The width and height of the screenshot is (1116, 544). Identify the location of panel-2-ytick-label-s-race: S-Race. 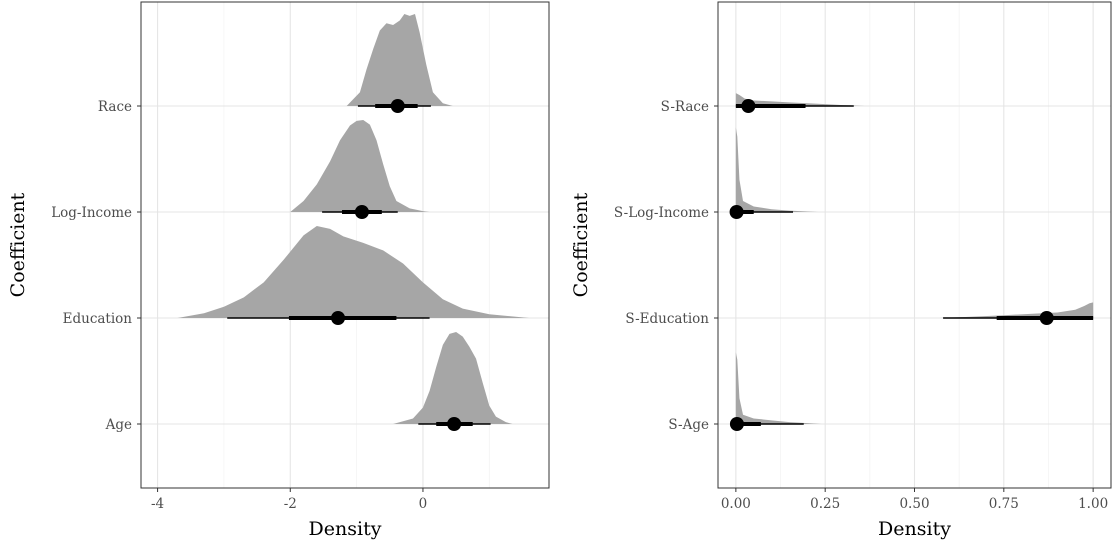
(685, 107).